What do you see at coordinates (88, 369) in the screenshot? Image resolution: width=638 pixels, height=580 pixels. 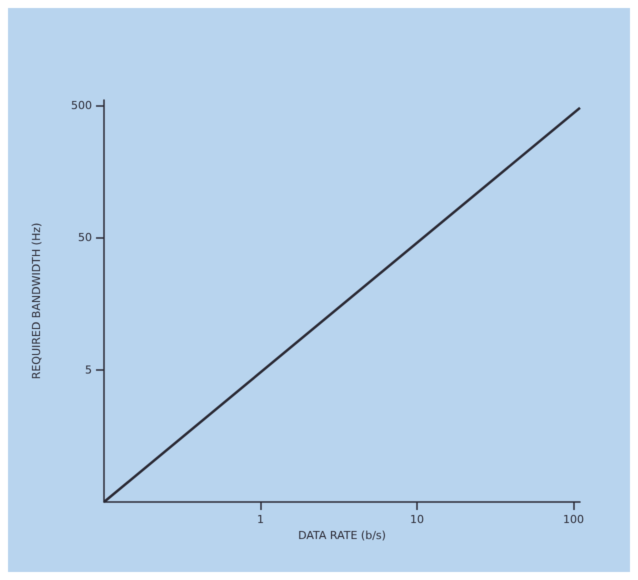 I see `y-tick-label: 5` at bounding box center [88, 369].